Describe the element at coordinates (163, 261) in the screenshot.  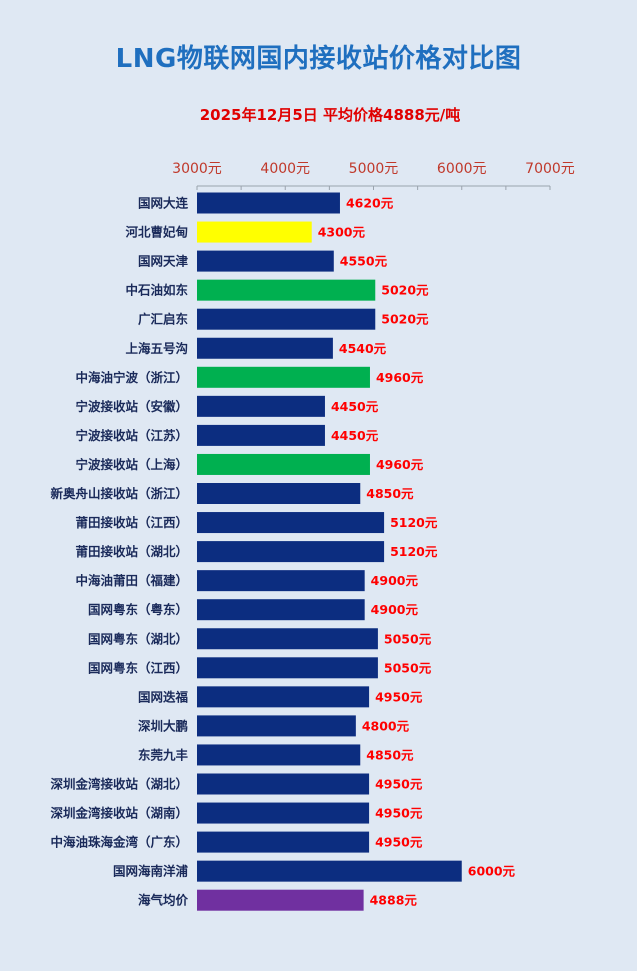
I see `category-label: 国网天津` at that location.